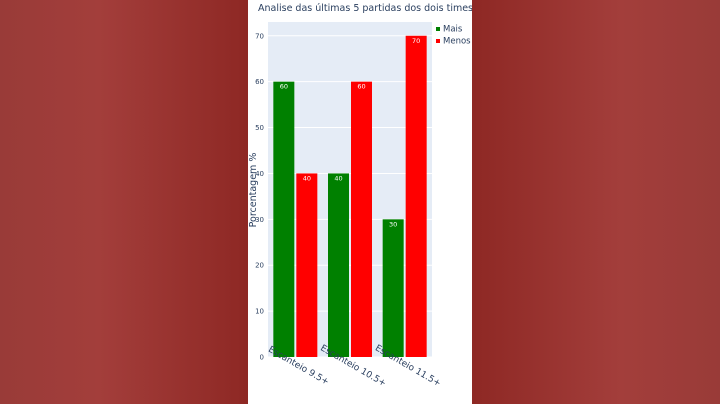 The image size is (720, 408). Describe the element at coordinates (259, 196) in the screenshot. I see `y-axis-ticks: 0 10 20 30 40 50 60 70` at that location.